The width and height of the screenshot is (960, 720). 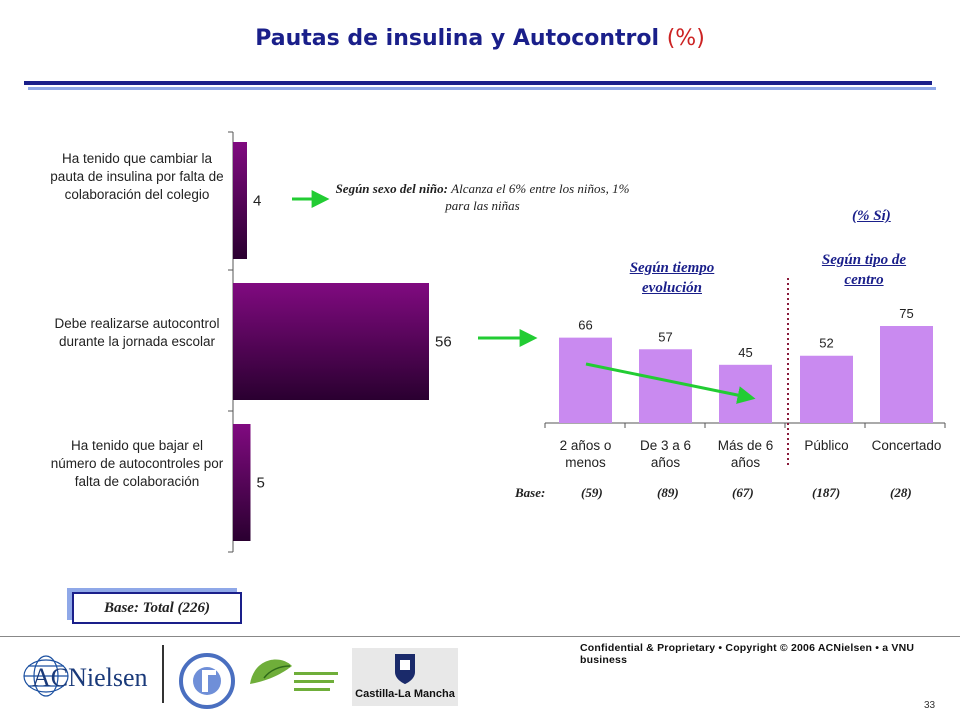 I want to click on right-bar-label: 52, so click(x=826, y=343).